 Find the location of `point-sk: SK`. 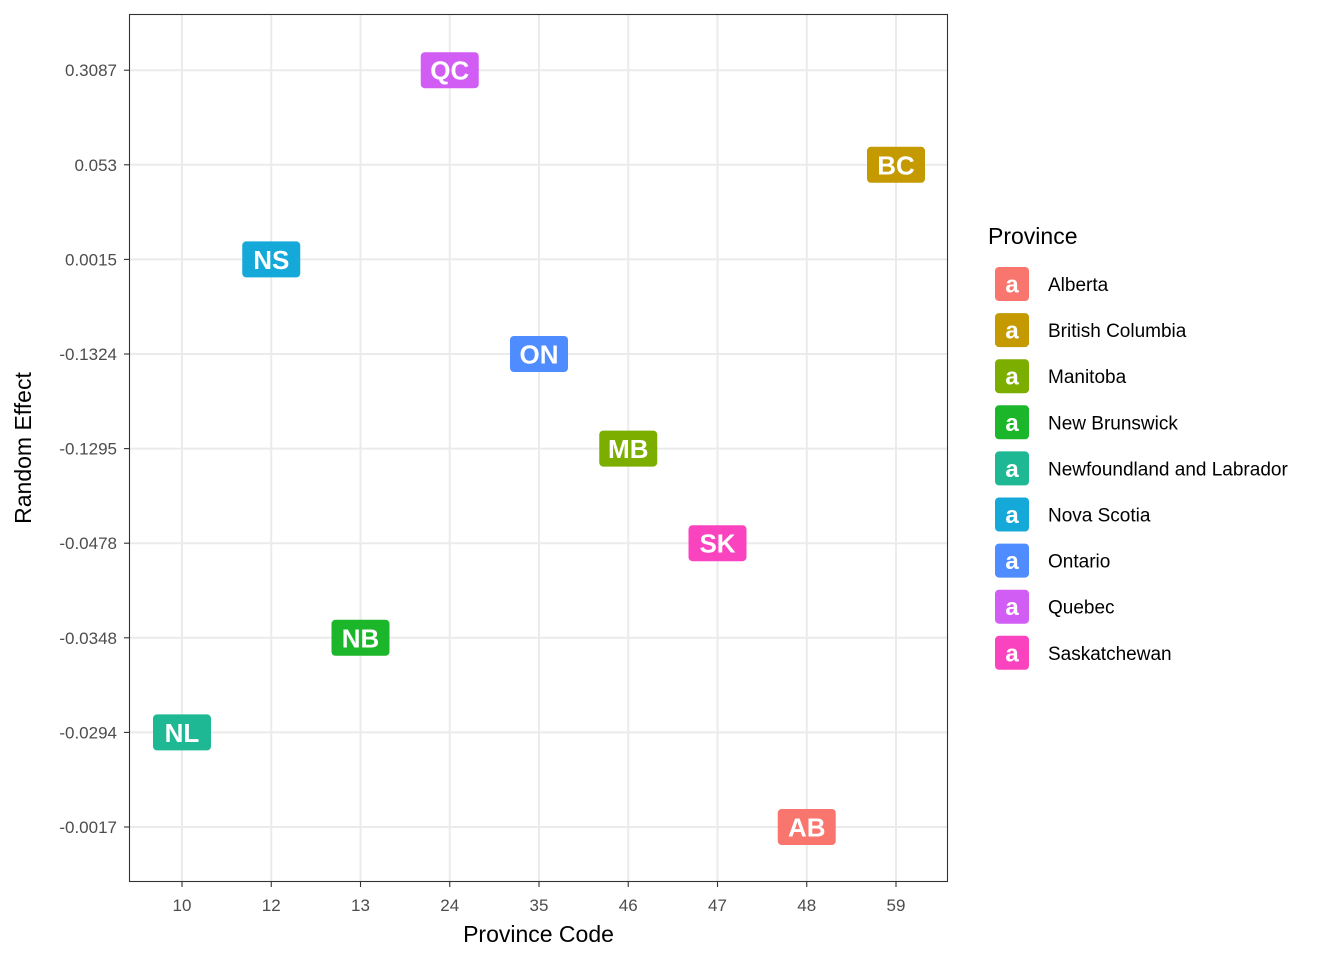

point-sk: SK is located at coordinates (717, 543).